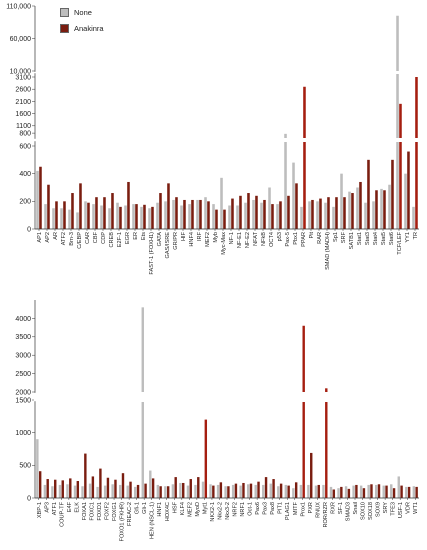  Describe the element at coordinates (85, 511) in the screenshot. I see `bottom-category-label-6: FOXA1` at that location.